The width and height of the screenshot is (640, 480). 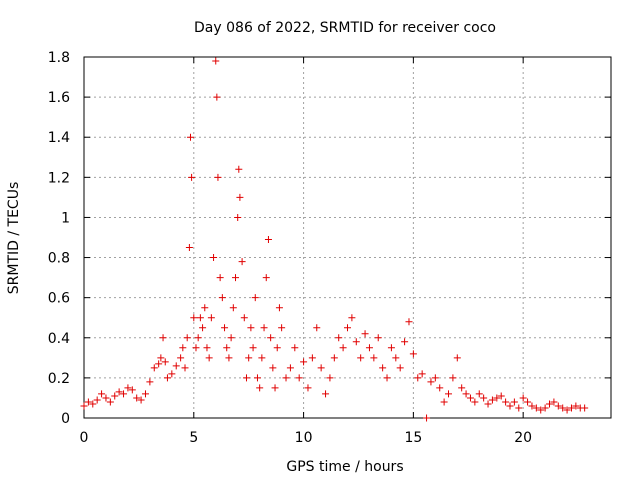 I want to click on y-tick-label: 1.2, so click(x=59, y=178).